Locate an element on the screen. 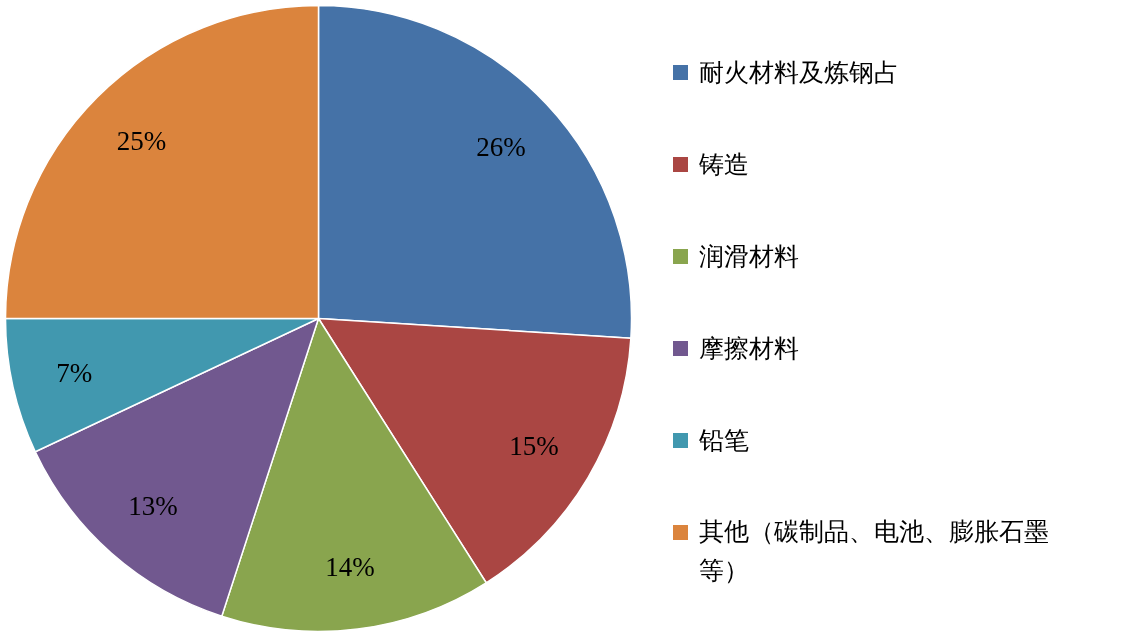  data-label: 15% is located at coordinates (534, 445).